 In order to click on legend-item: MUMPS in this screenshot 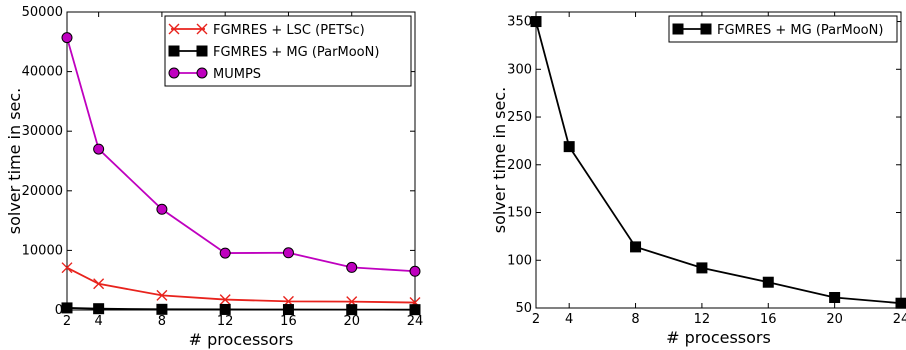, I will do `click(214, 74)`.